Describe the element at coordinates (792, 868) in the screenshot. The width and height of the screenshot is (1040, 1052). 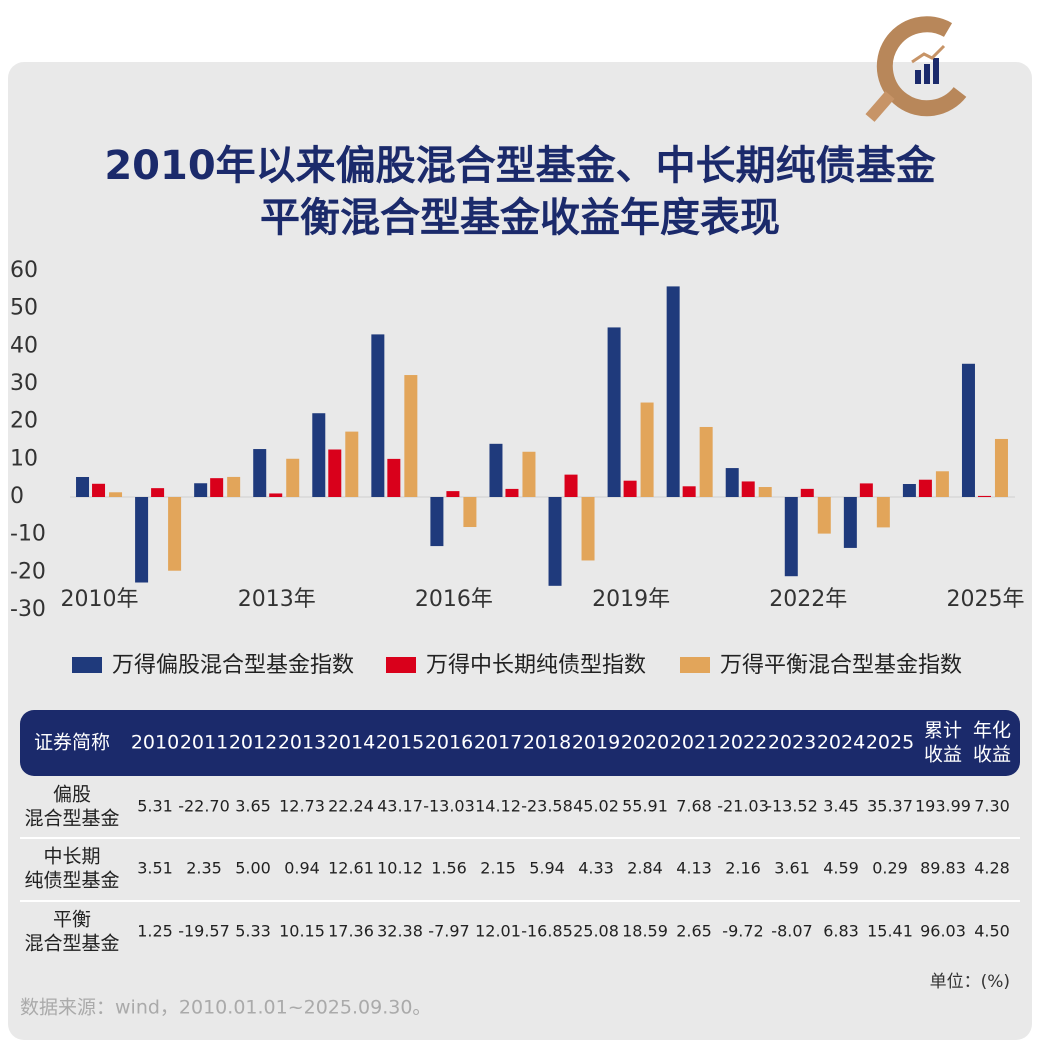
I see `table-cell: 3.61` at that location.